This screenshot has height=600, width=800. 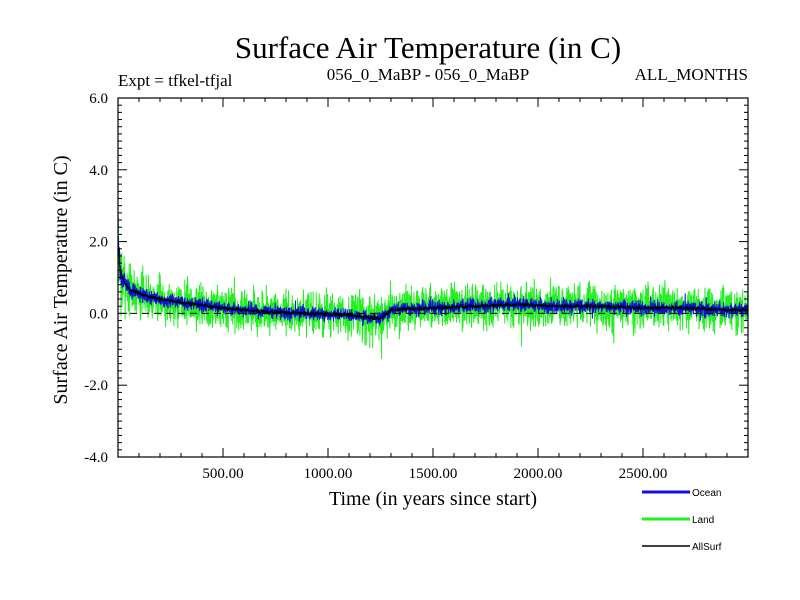 I want to click on x-tick-label: 500.00, so click(x=222, y=474).